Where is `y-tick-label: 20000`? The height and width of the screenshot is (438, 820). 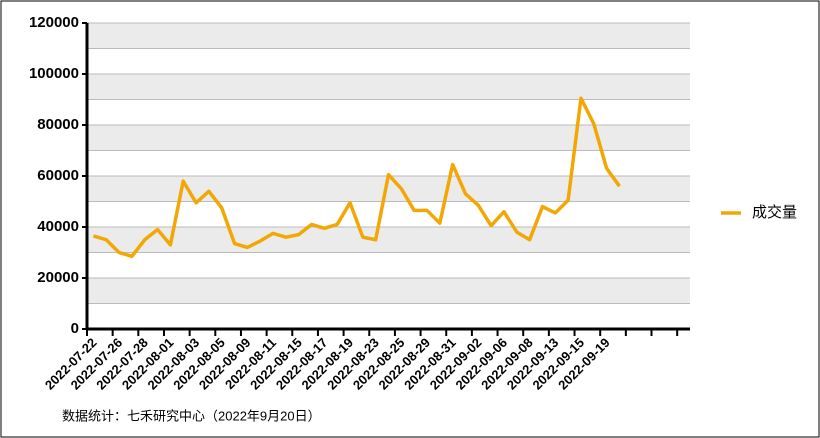 y-tick-label: 20000 is located at coordinates (58, 277).